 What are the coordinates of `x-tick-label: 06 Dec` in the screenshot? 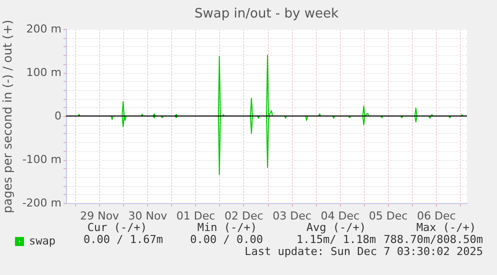 It's located at (436, 216).